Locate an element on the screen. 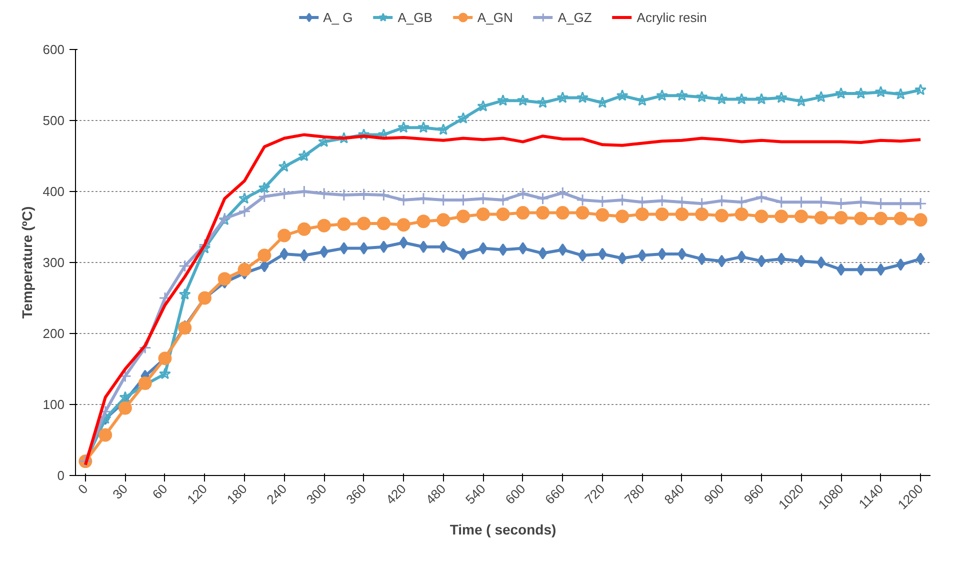 This screenshot has width=957, height=576. x-tick-label: 780 is located at coordinates (635, 494).